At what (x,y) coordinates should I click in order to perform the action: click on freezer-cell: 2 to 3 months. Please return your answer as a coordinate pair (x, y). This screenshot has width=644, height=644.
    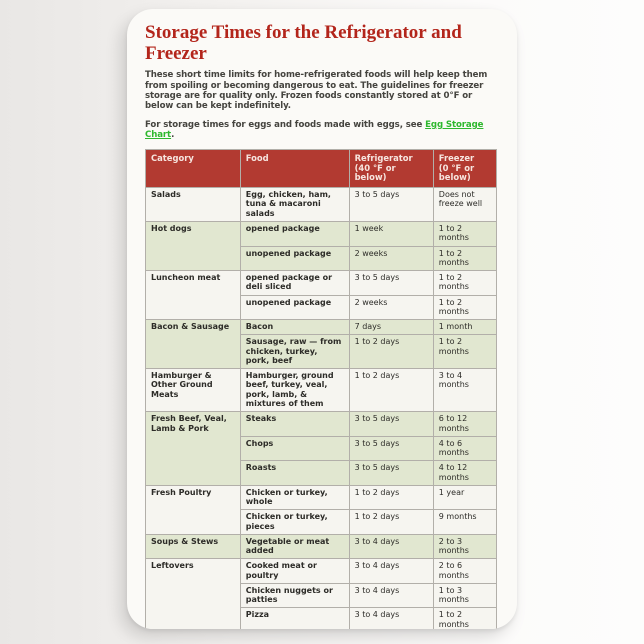
    Looking at the image, I should click on (465, 546).